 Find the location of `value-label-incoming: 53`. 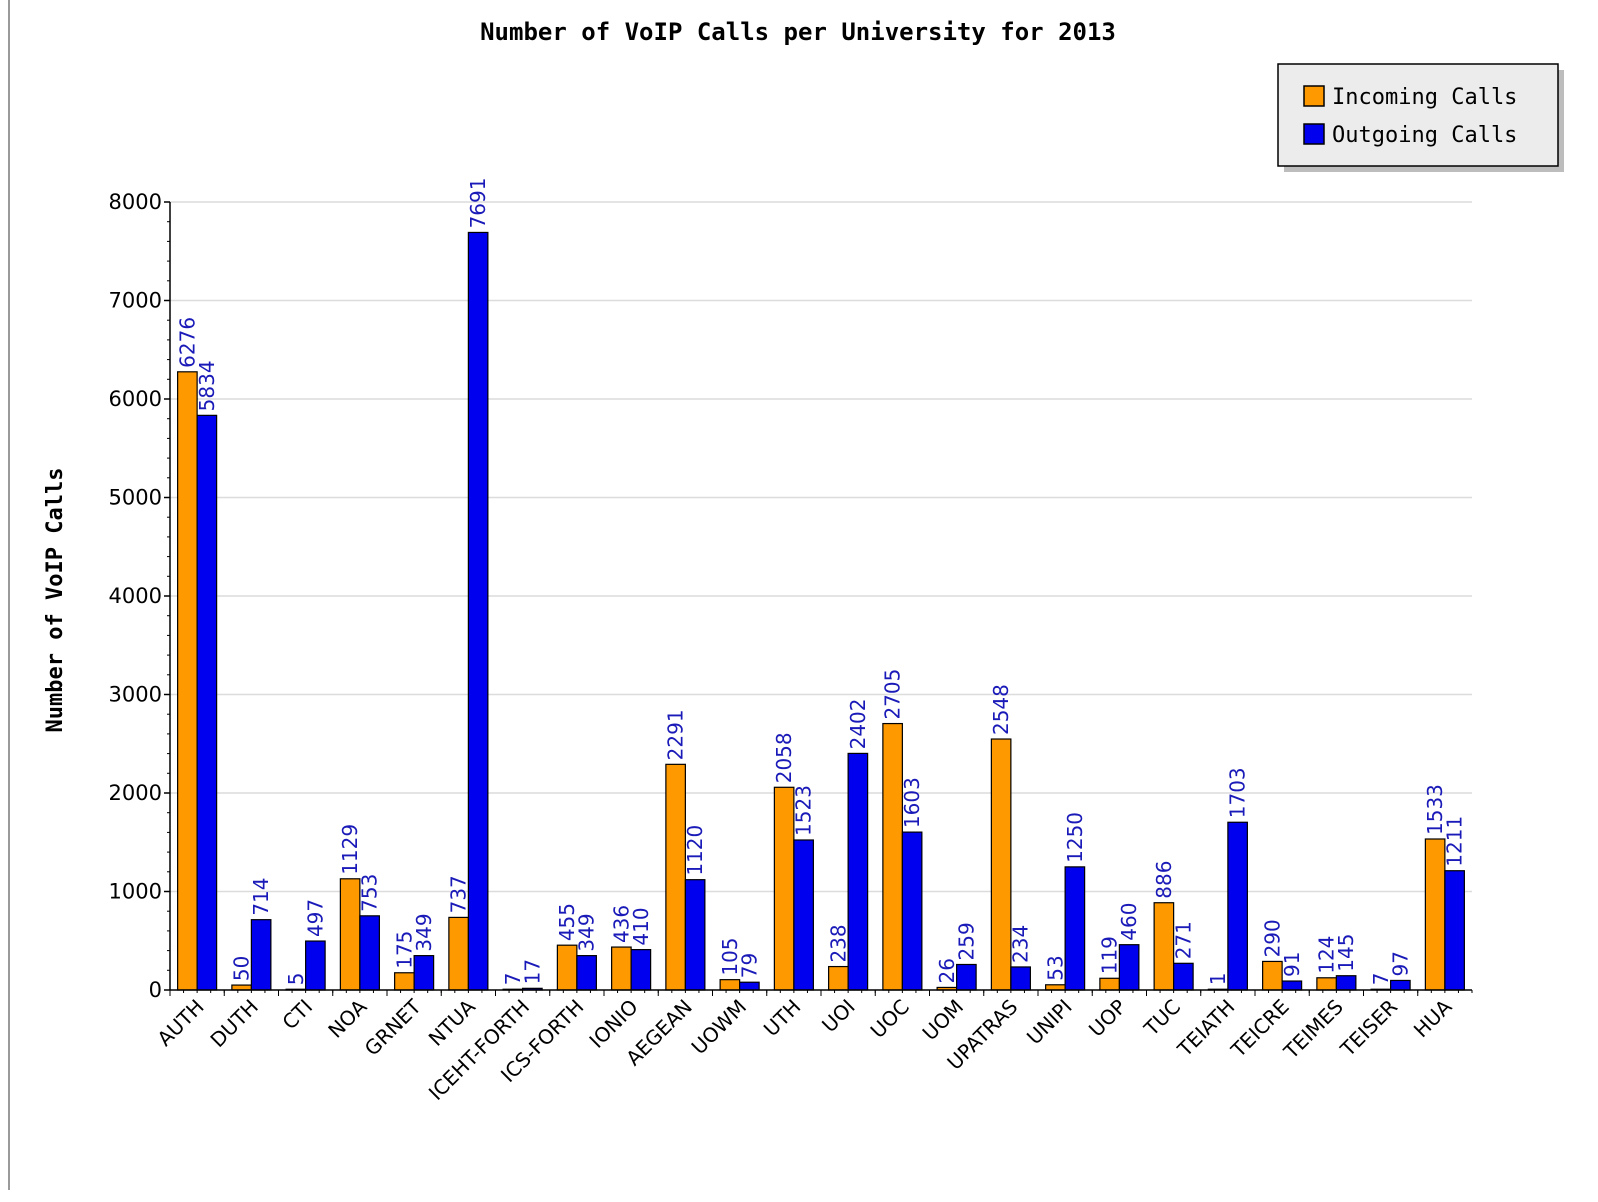

value-label-incoming: 53 is located at coordinates (1055, 967).